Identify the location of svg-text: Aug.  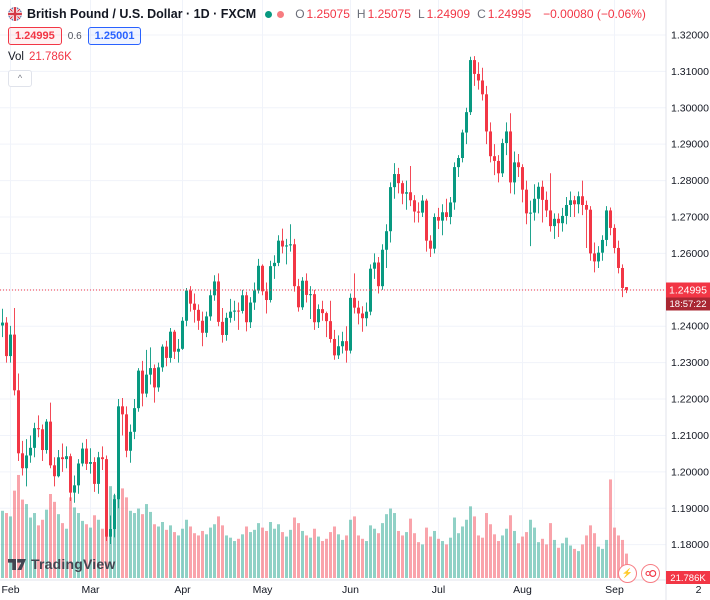
(522, 590).